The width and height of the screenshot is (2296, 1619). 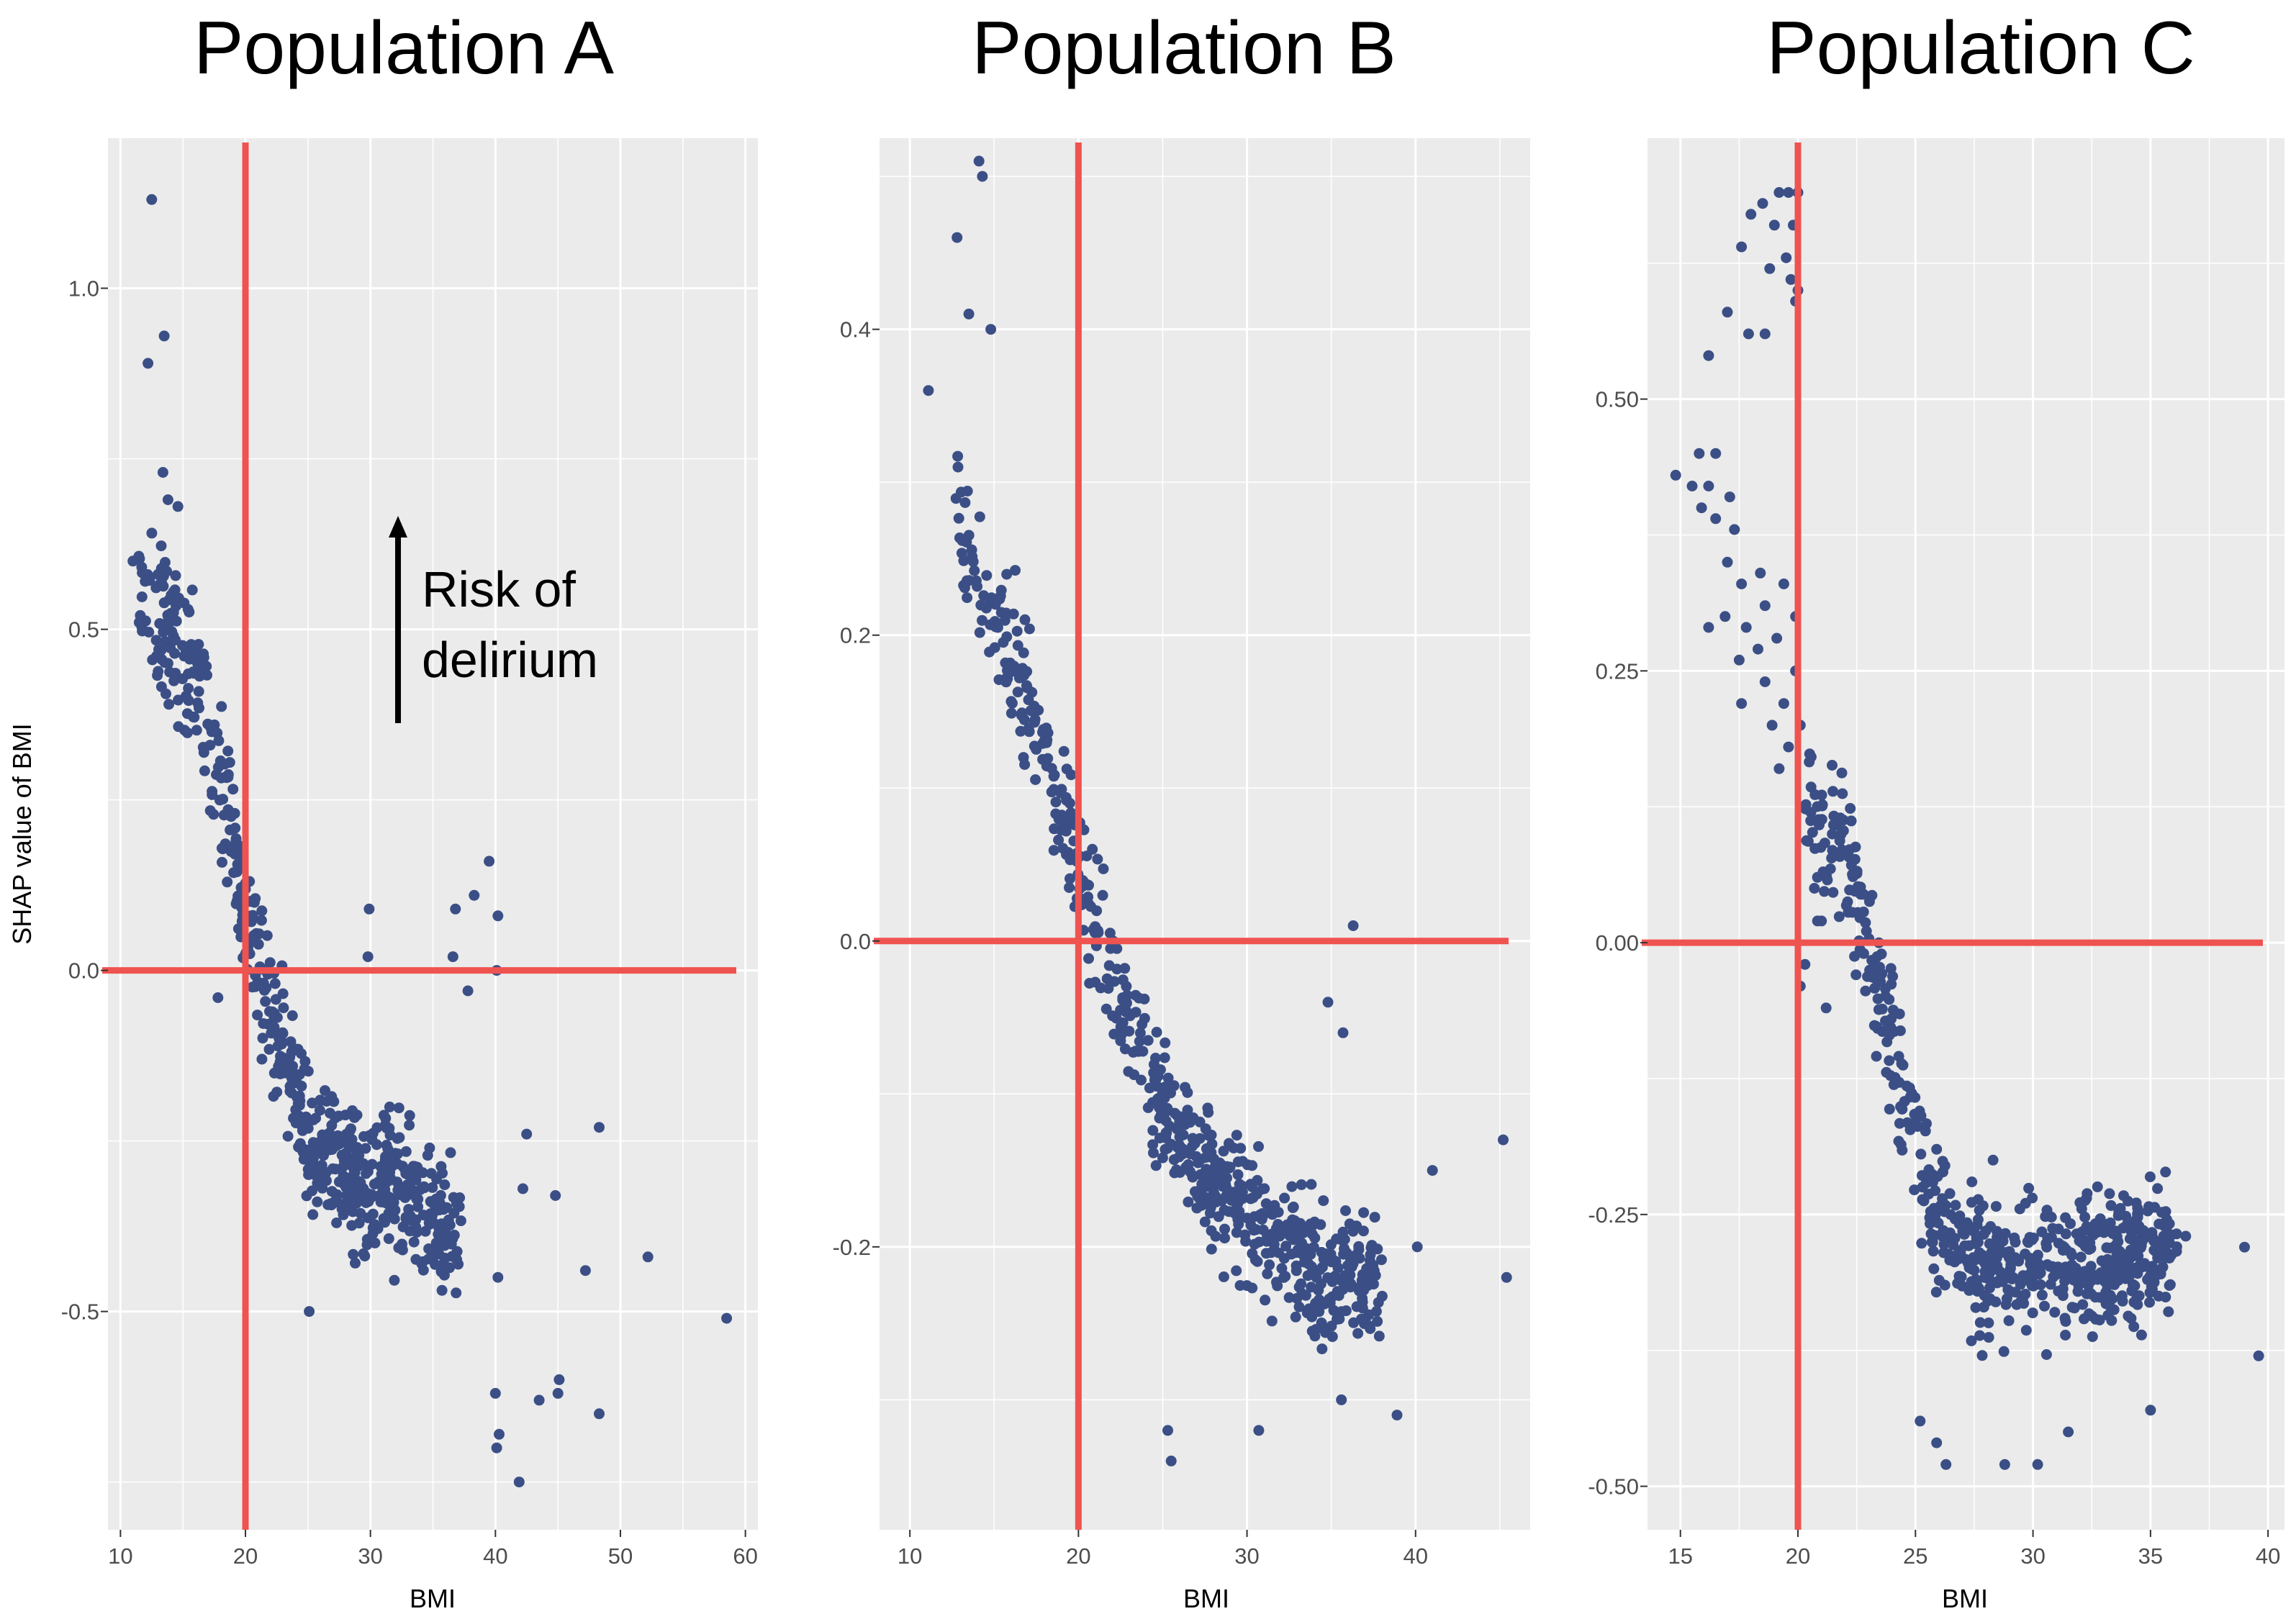 I want to click on y-tick-label: -0.50, so click(x=1614, y=1487).